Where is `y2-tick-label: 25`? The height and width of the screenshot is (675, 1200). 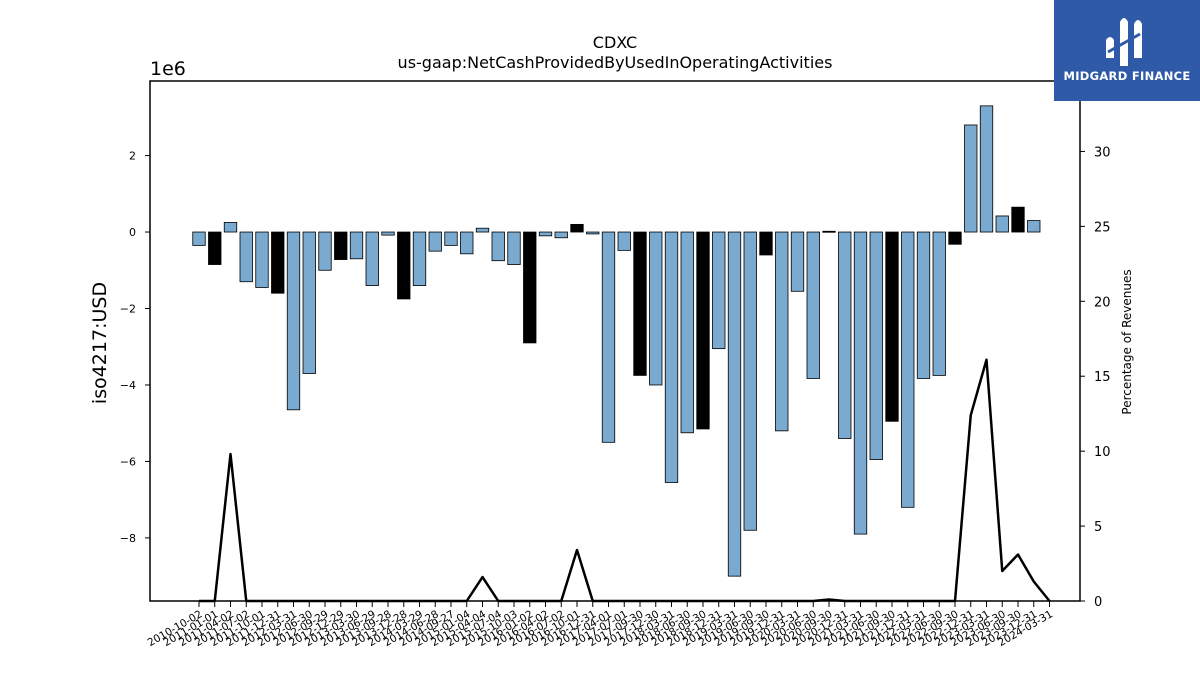 y2-tick-label: 25 is located at coordinates (1102, 227).